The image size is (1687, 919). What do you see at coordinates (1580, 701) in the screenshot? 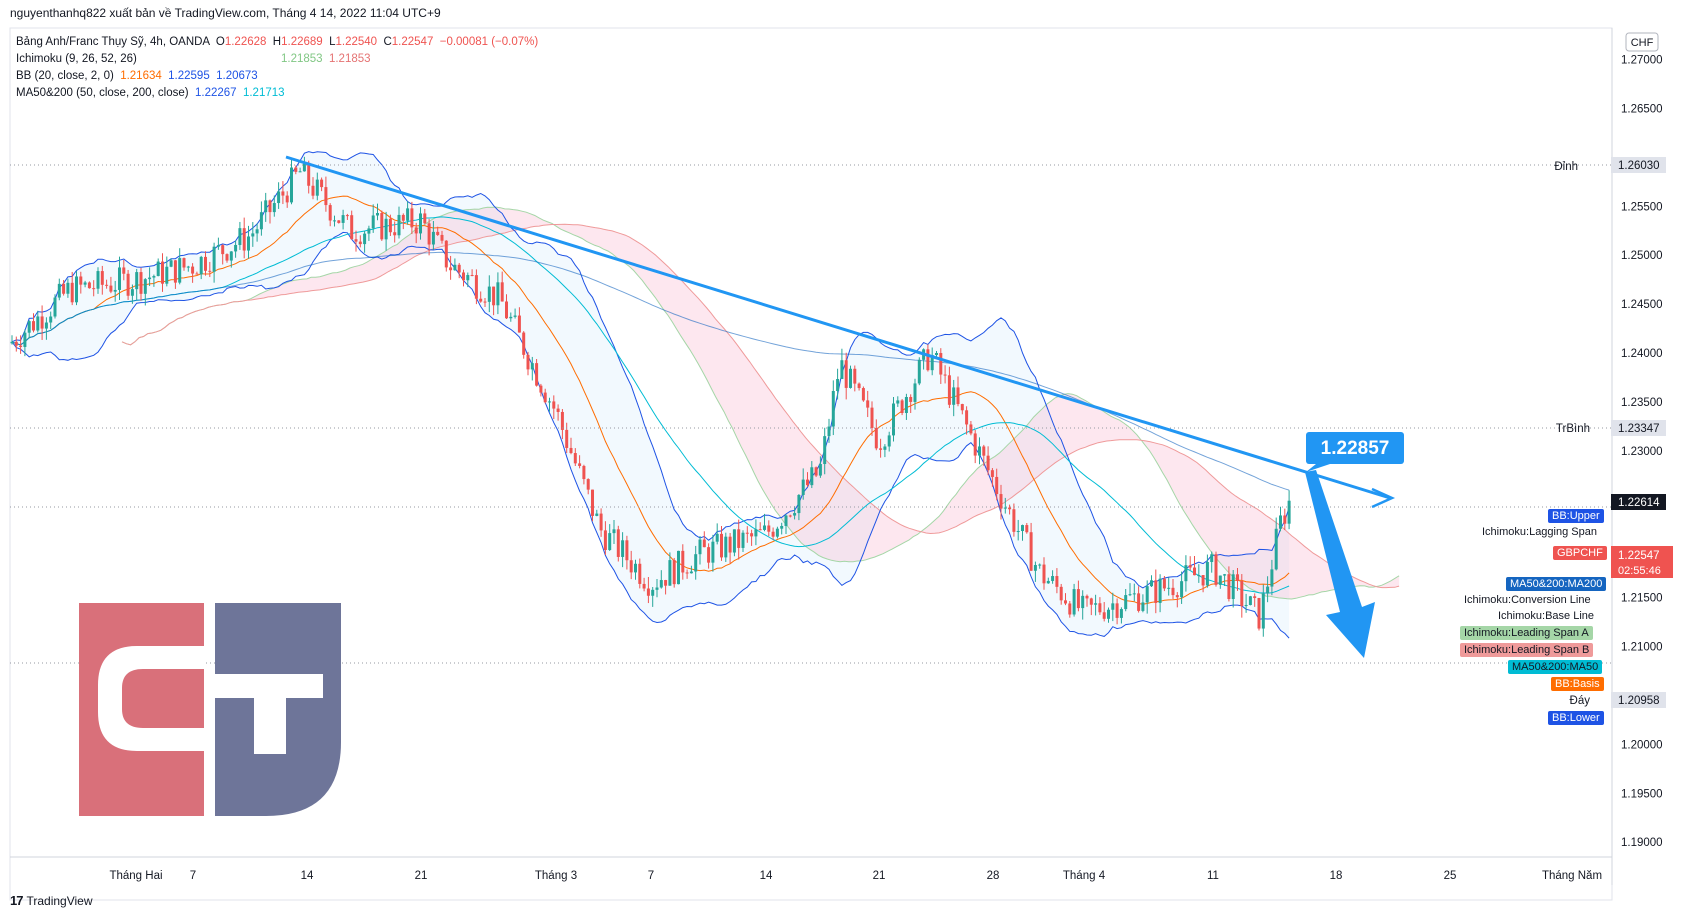
I see `bottom-level-label: Đáy` at bounding box center [1580, 701].